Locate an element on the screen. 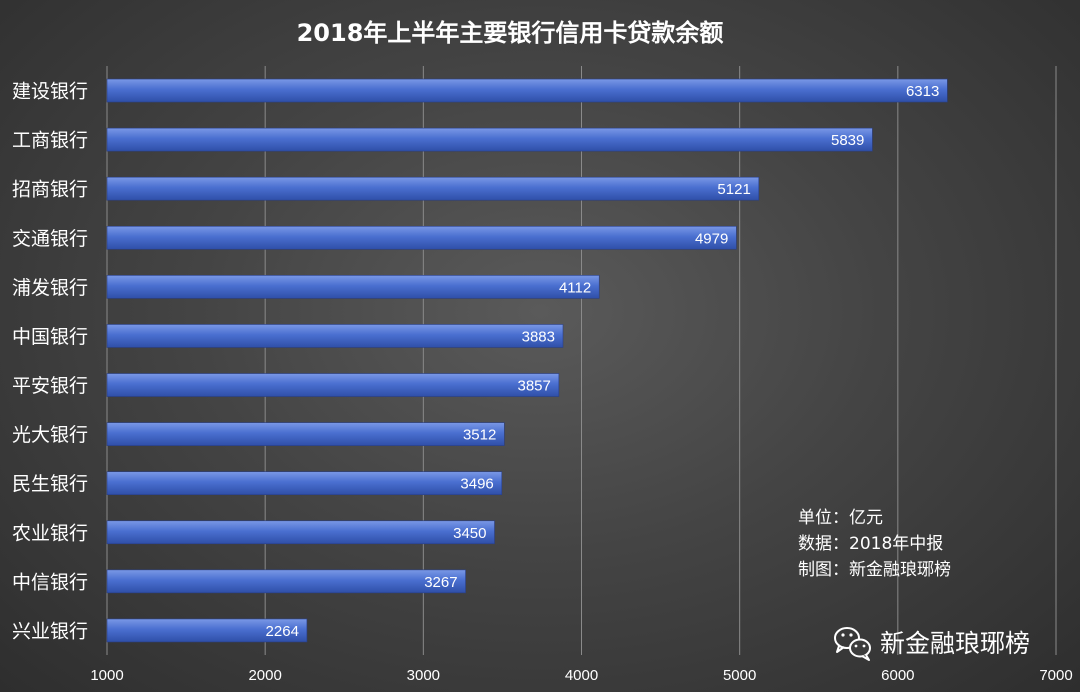  chart-title: 2018年上半年主要银行信用卡贷款余额 is located at coordinates (510, 33).